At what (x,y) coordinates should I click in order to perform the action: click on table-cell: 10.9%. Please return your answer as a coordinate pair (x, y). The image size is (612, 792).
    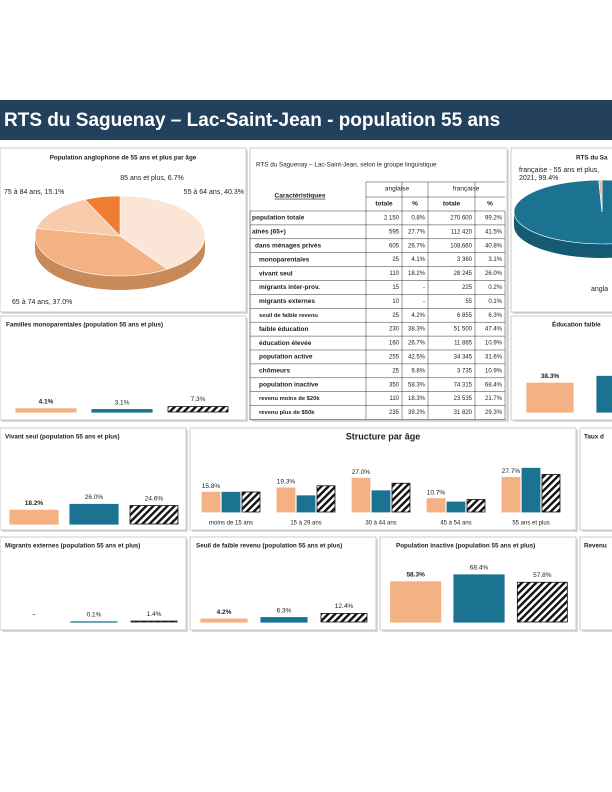
    Looking at the image, I should click on (494, 344).